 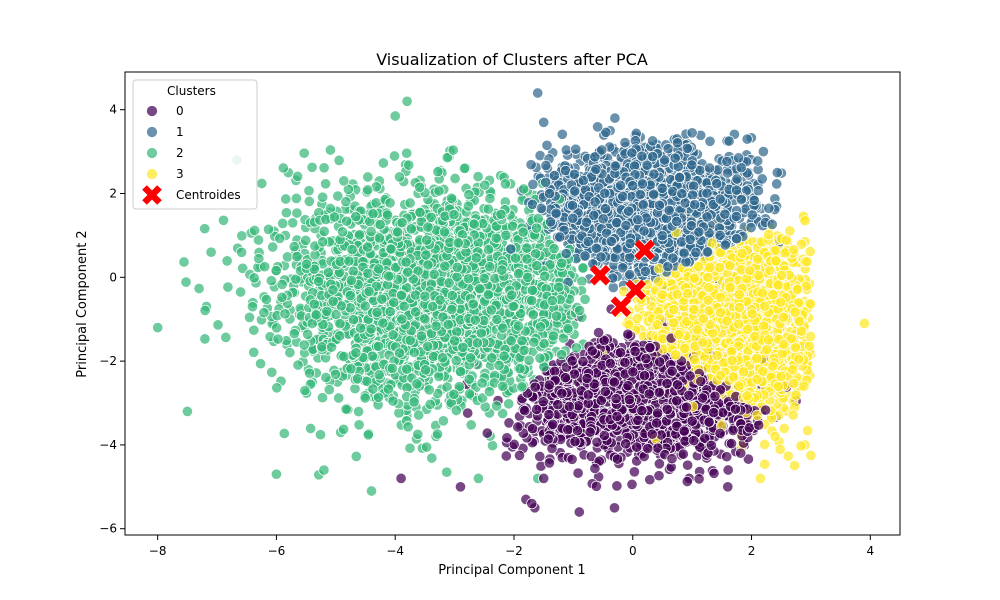 I want to click on chart-title: Visualization of Clusters after PCA, so click(x=512, y=59).